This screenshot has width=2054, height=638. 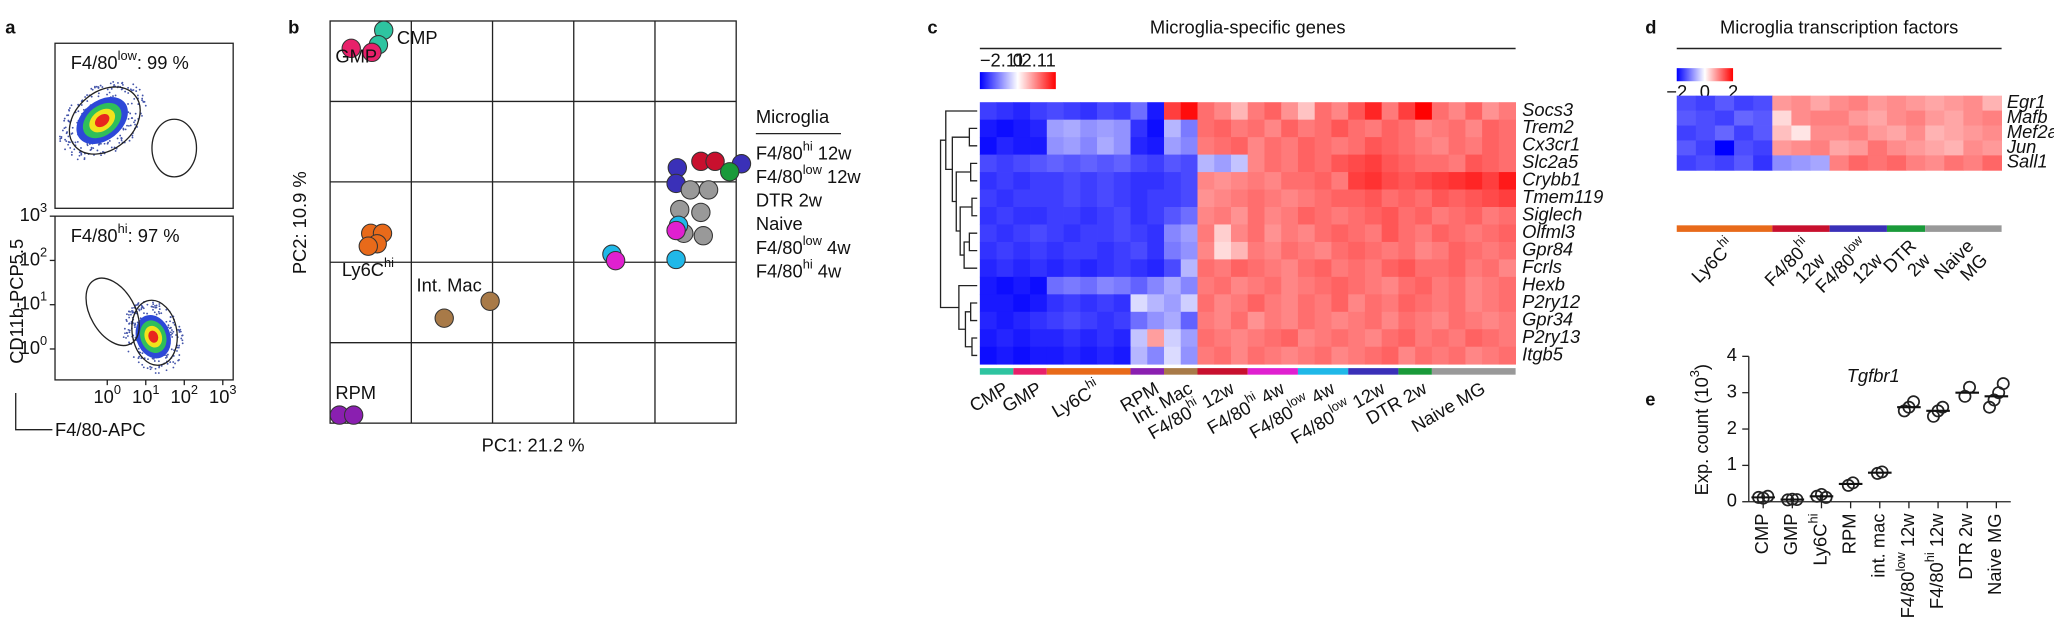 I want to click on y-tick-label: 2, so click(x=1732, y=427).